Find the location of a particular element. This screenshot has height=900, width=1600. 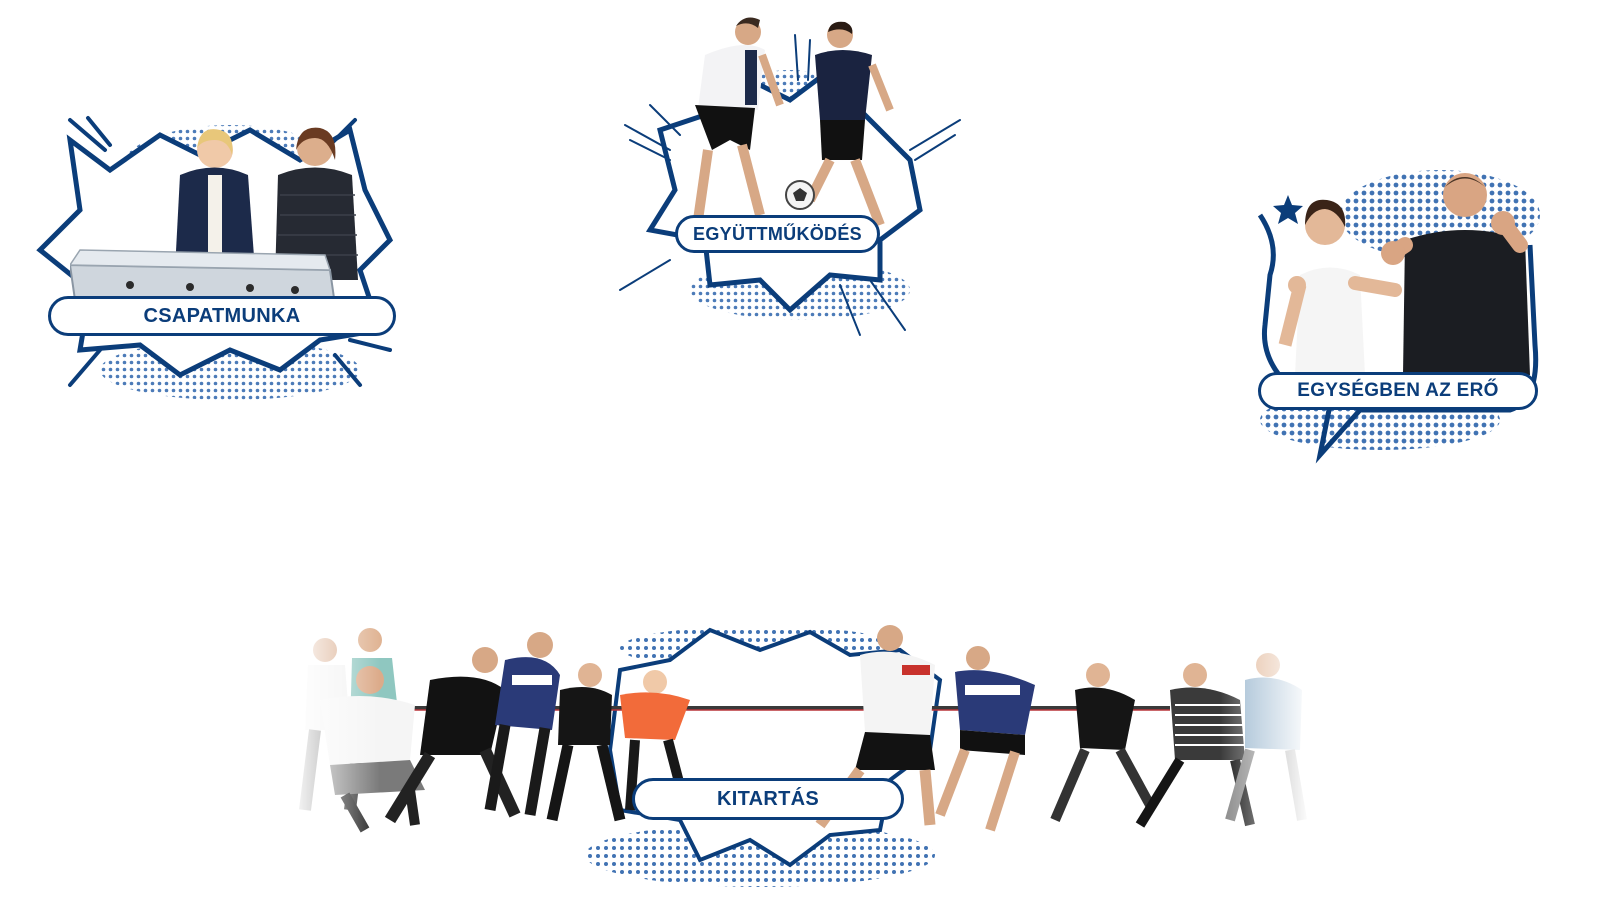

boxing-photo is located at coordinates (1404, 274).